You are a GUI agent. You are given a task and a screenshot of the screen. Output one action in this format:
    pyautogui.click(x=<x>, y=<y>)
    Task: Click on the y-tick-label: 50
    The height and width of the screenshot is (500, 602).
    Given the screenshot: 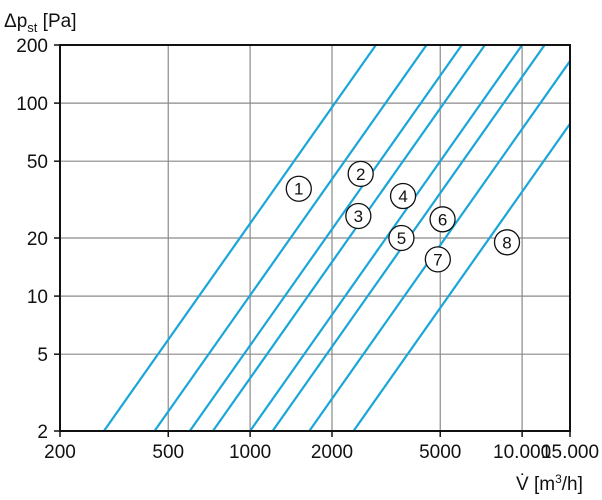 What is the action you would take?
    pyautogui.click(x=37, y=162)
    